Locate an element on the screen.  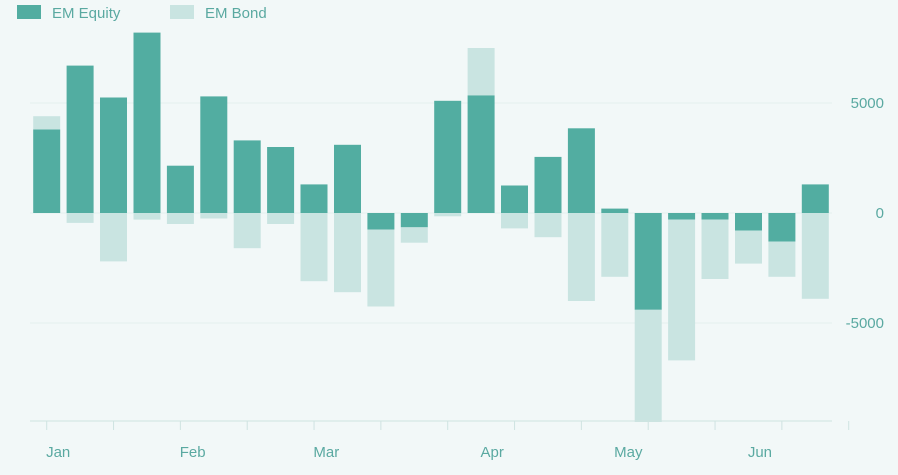
x-tick-label: May is located at coordinates (628, 452).